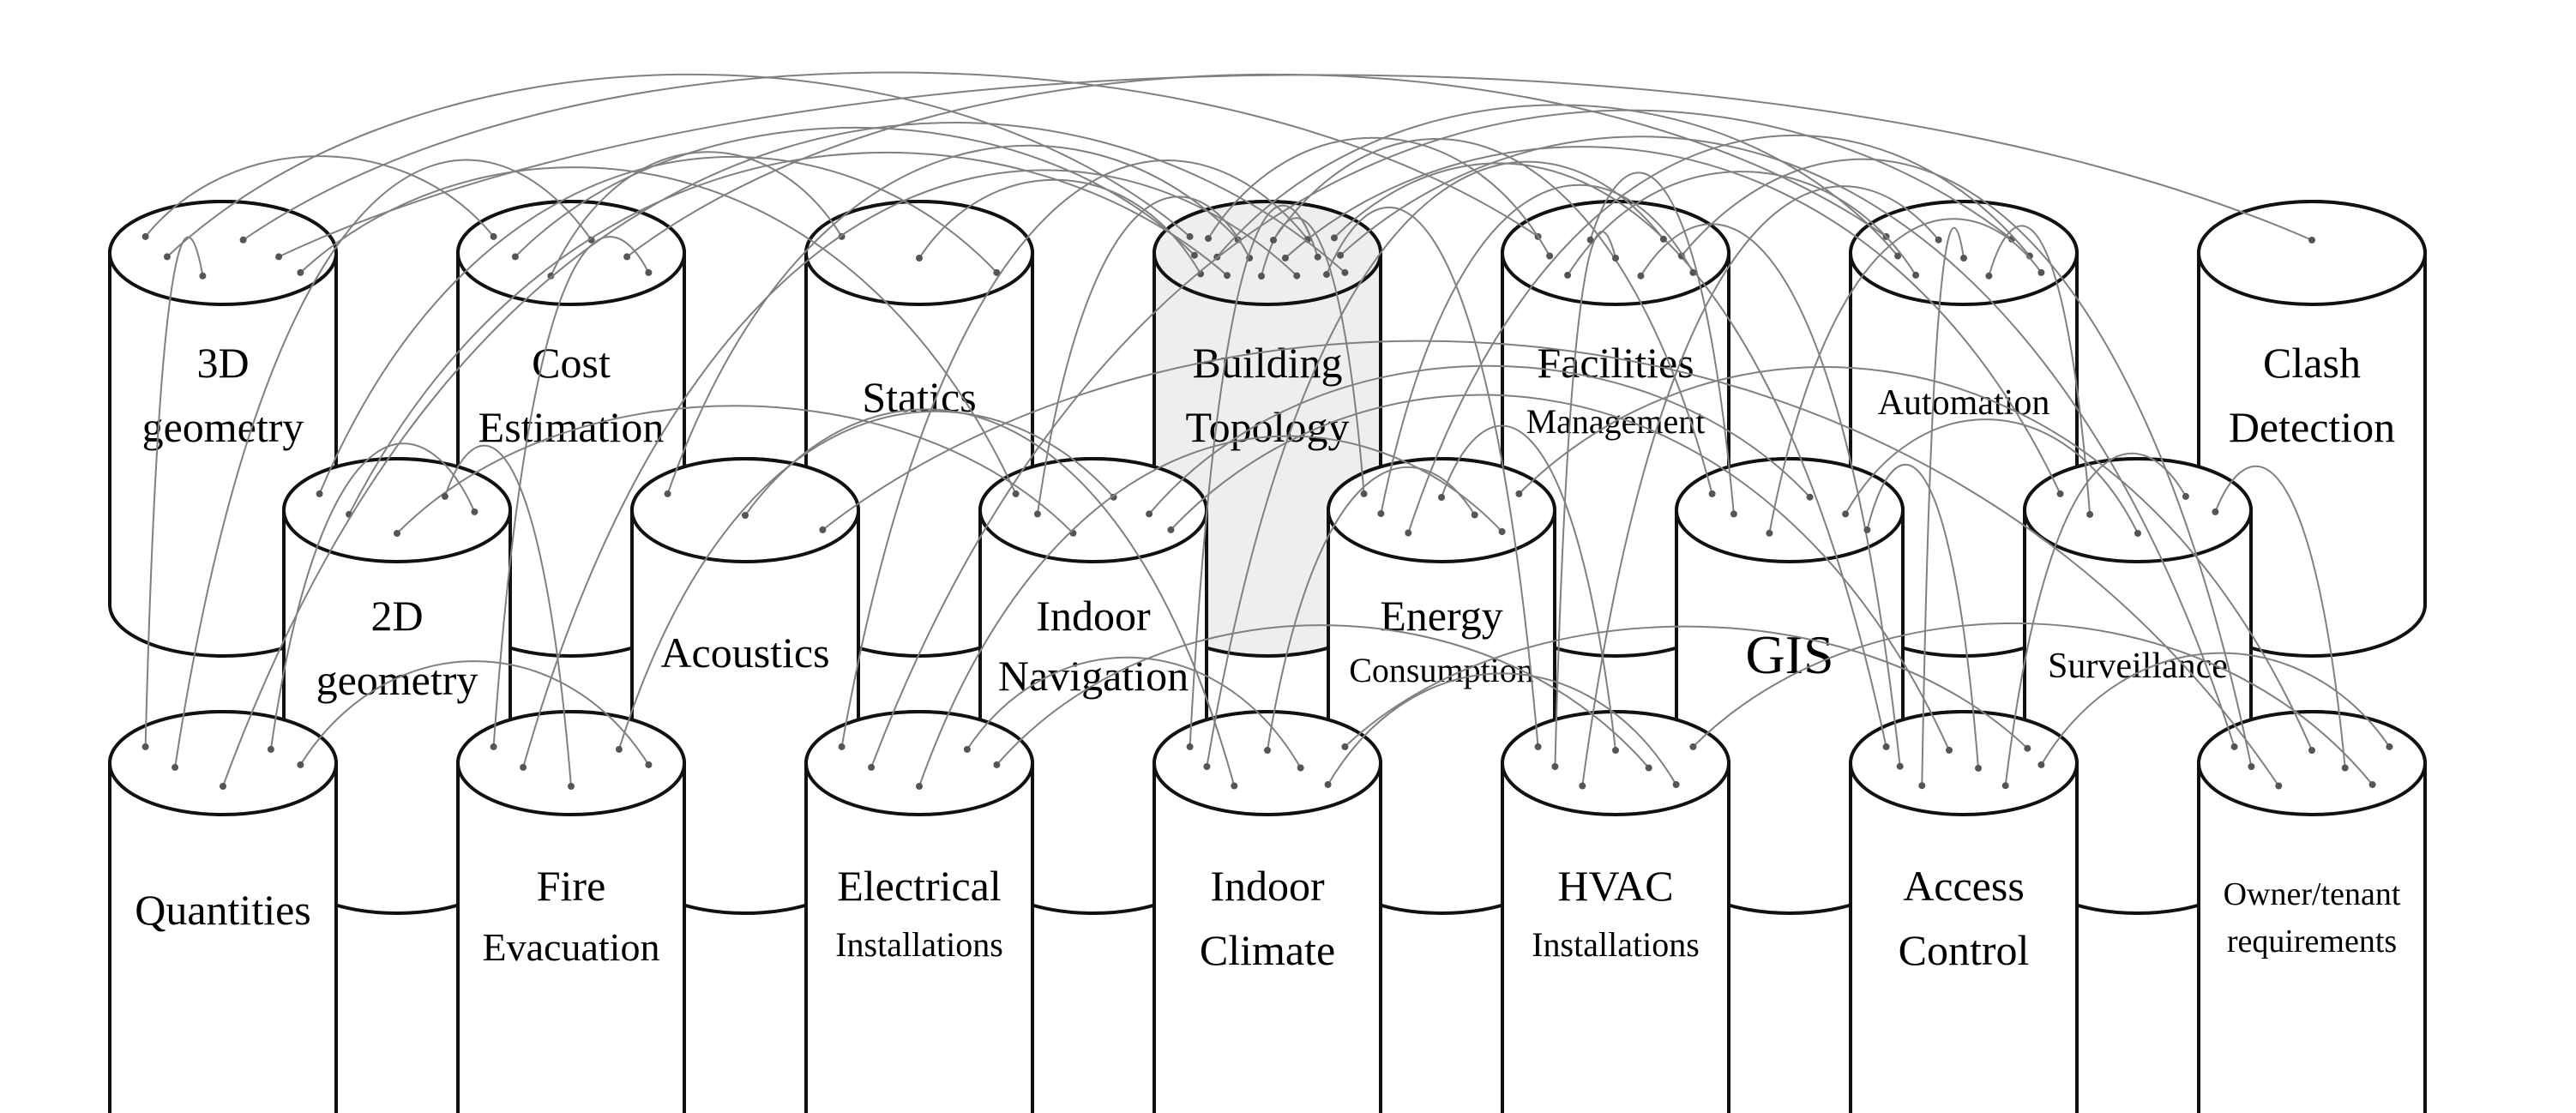 The width and height of the screenshot is (2576, 1113). What do you see at coordinates (1789, 654) in the screenshot?
I see `node-label: GIS` at bounding box center [1789, 654].